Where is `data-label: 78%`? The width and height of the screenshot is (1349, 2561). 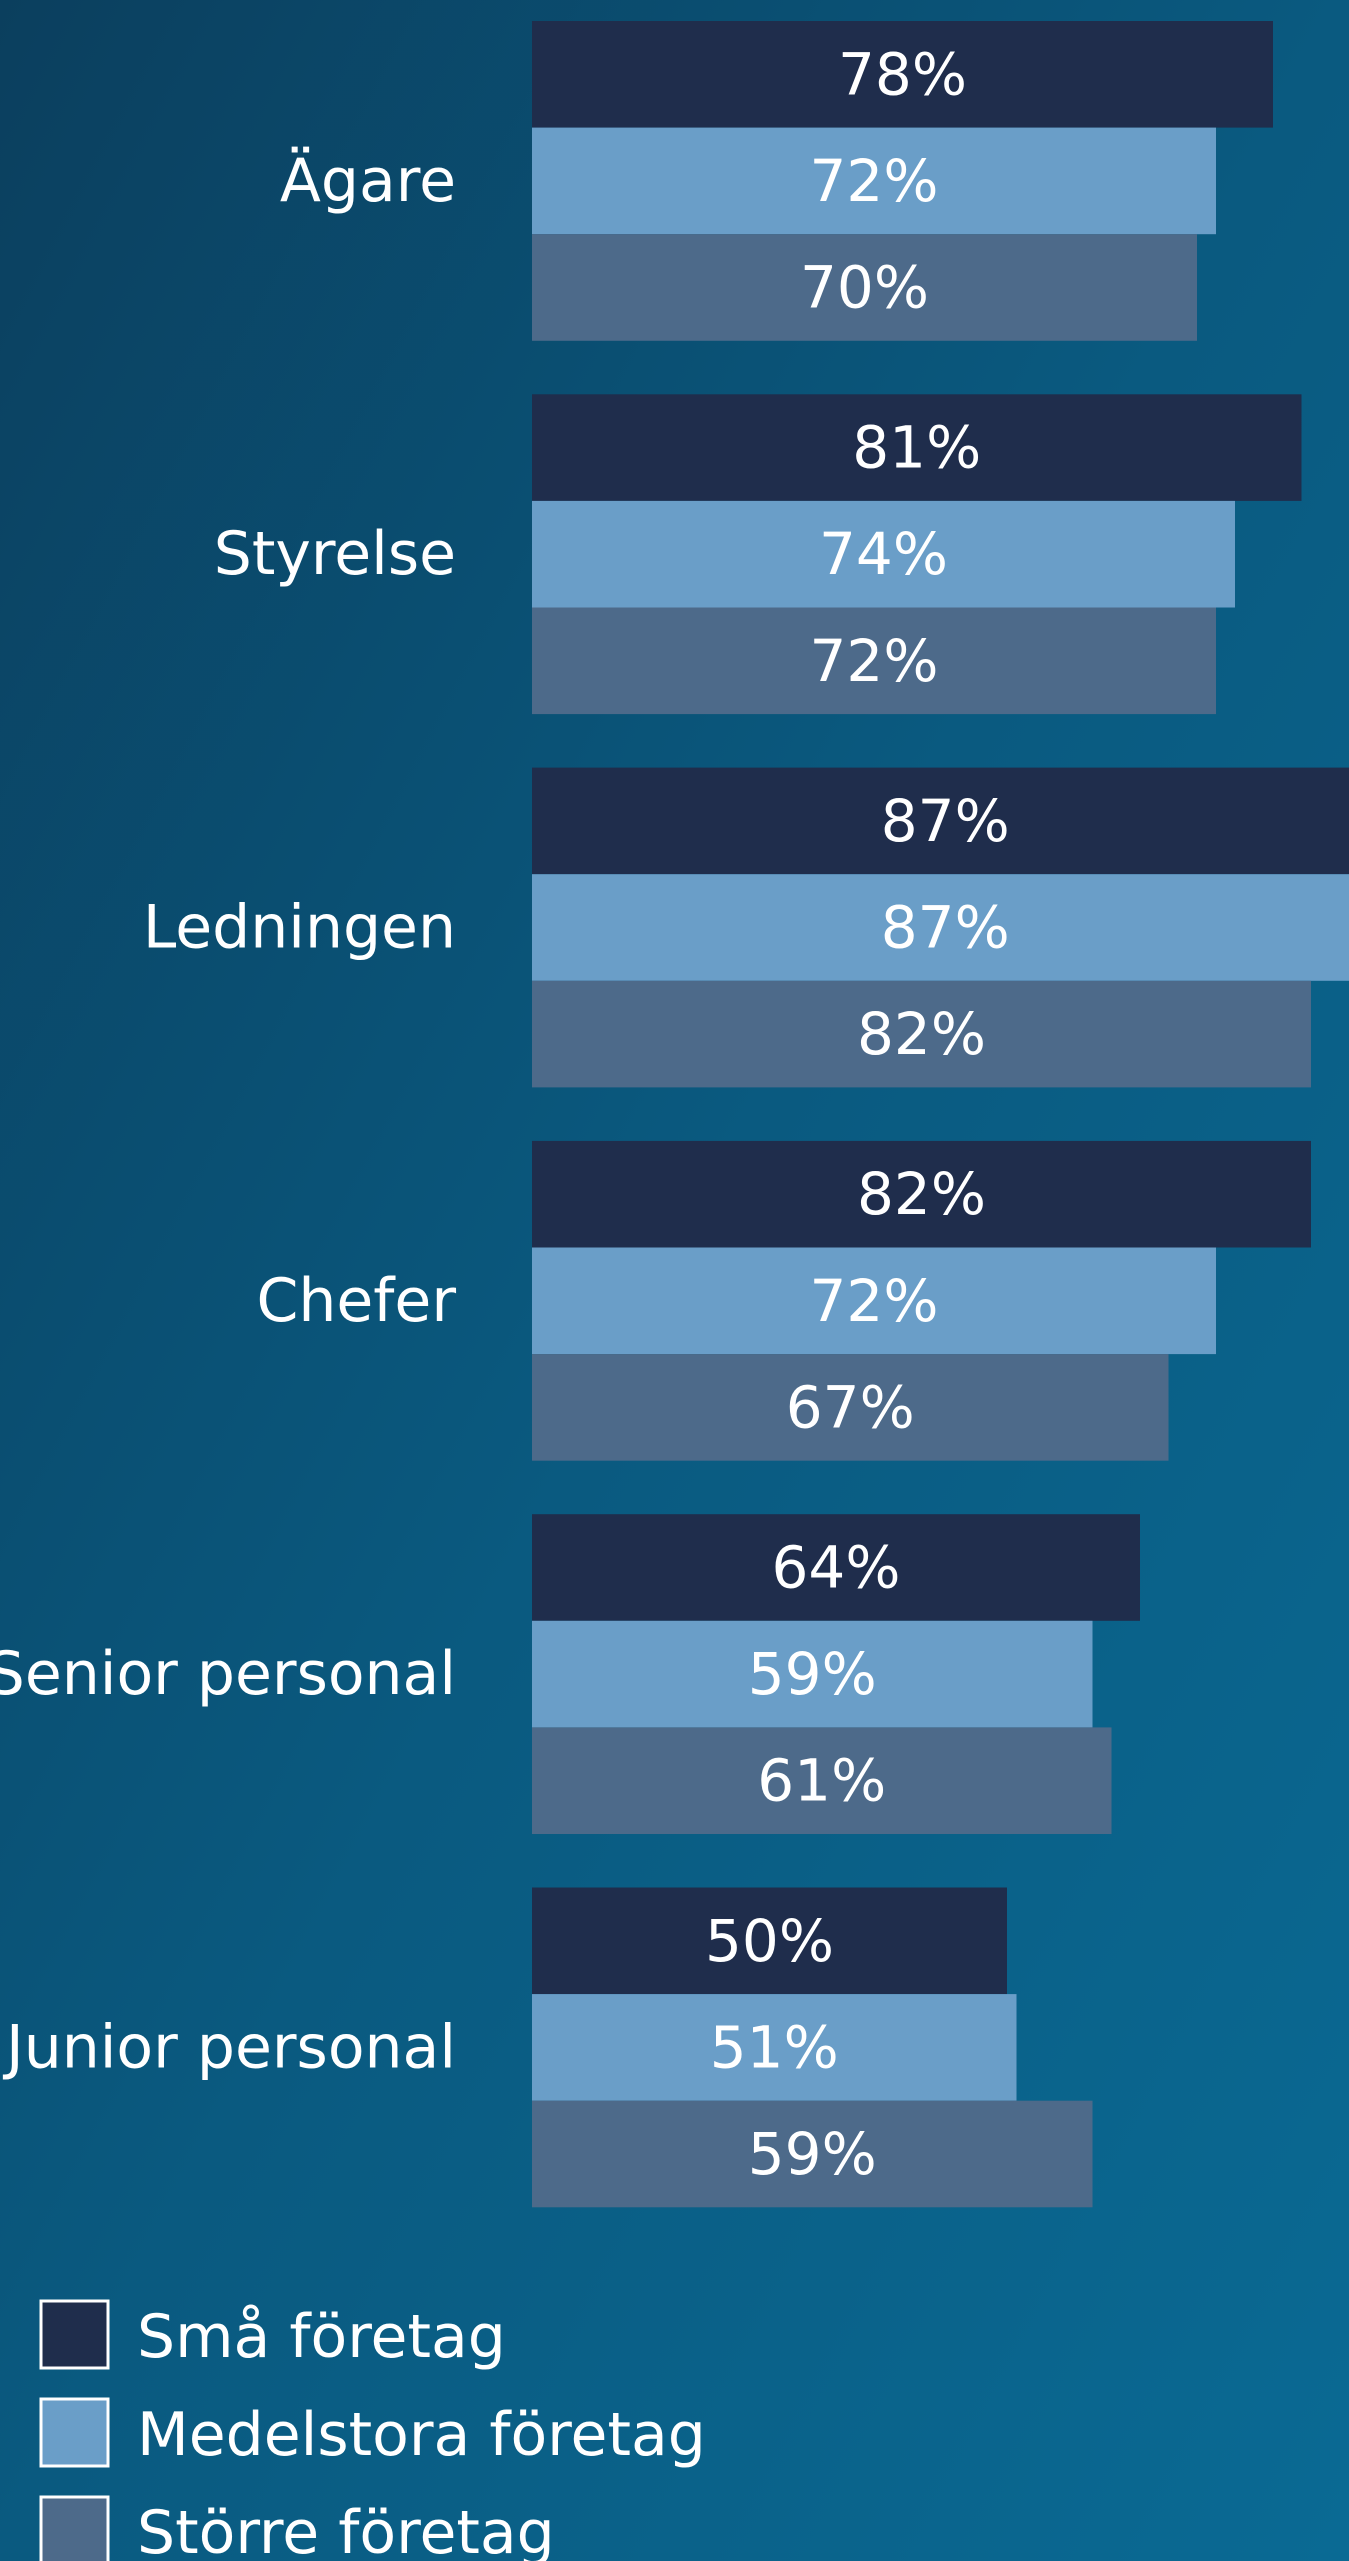 data-label: 78% is located at coordinates (902, 74).